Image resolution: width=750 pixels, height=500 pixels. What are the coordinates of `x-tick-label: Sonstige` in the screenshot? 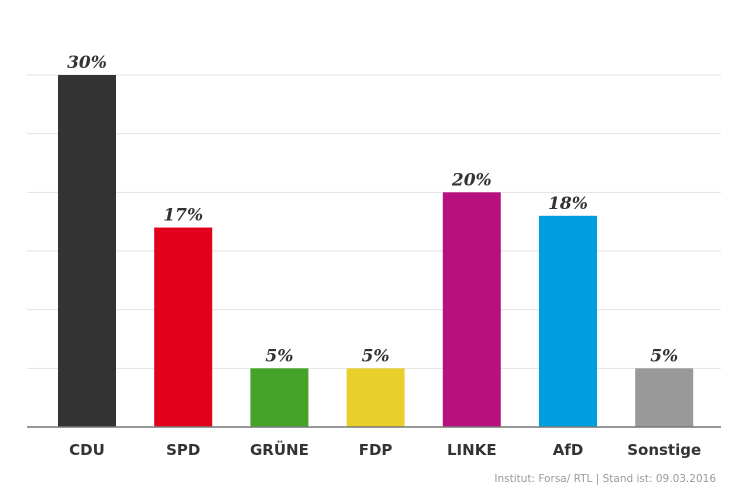 It's located at (664, 450).